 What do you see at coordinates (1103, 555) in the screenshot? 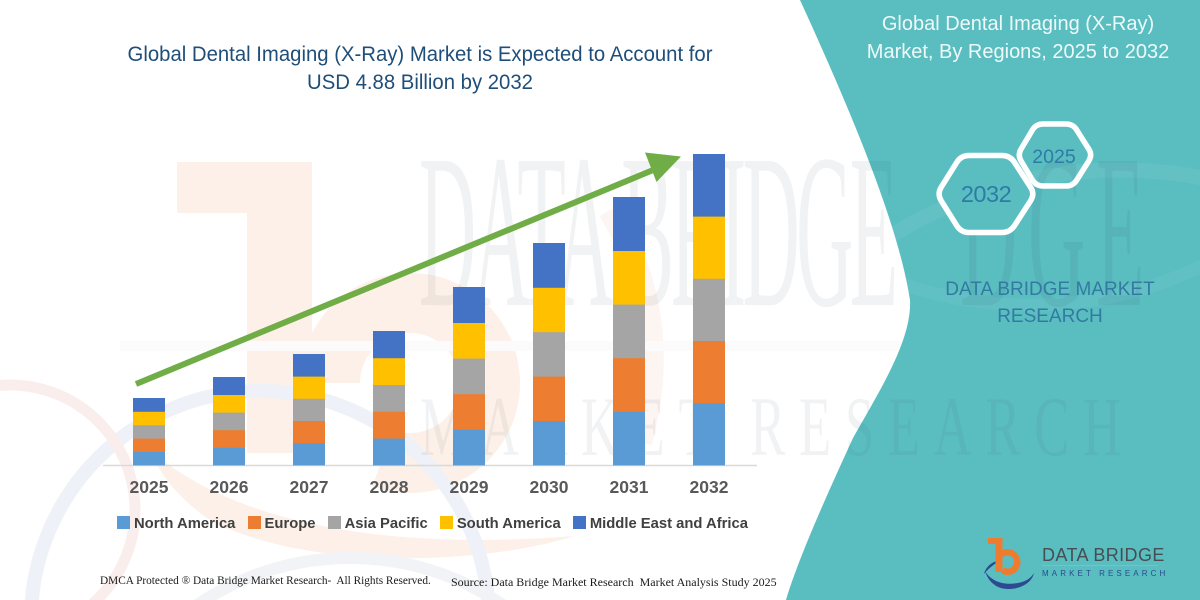
I see `svg-text: DATA BRIDGE` at bounding box center [1103, 555].